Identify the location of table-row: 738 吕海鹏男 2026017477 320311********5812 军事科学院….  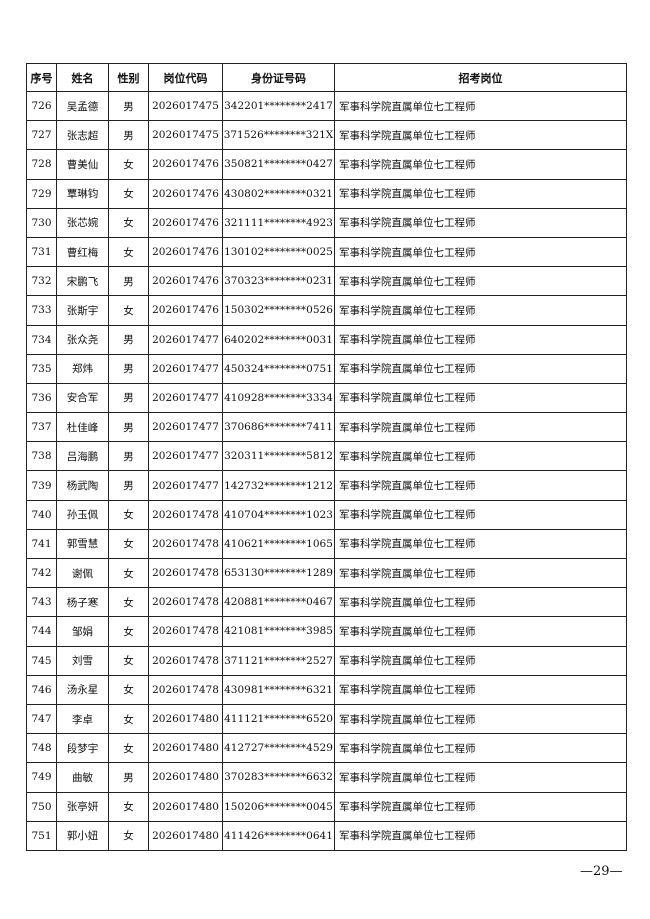
(326, 456).